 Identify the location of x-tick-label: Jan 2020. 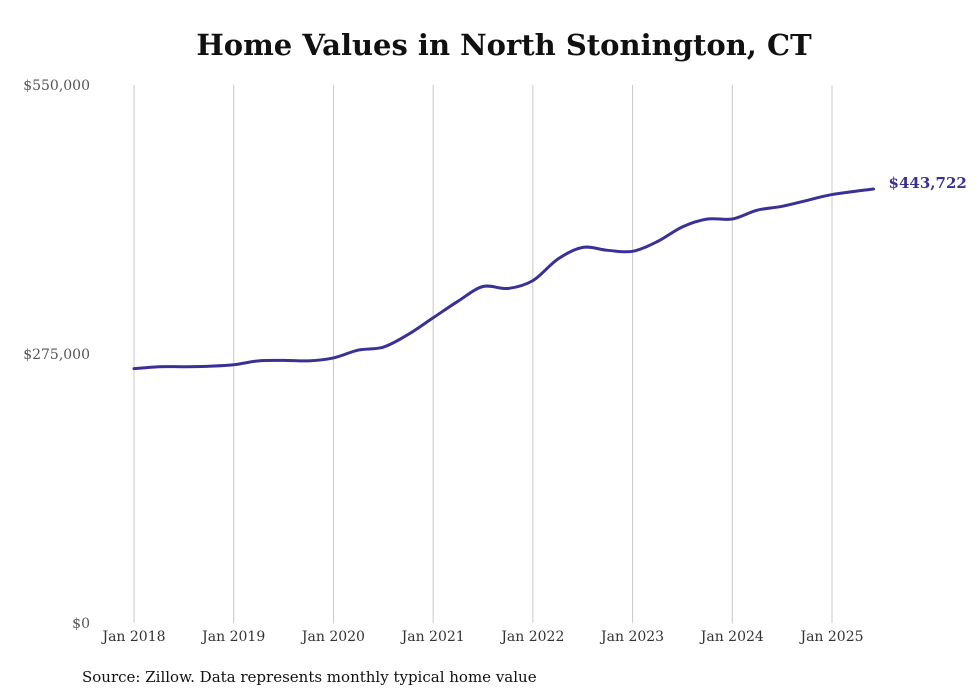
(332, 637).